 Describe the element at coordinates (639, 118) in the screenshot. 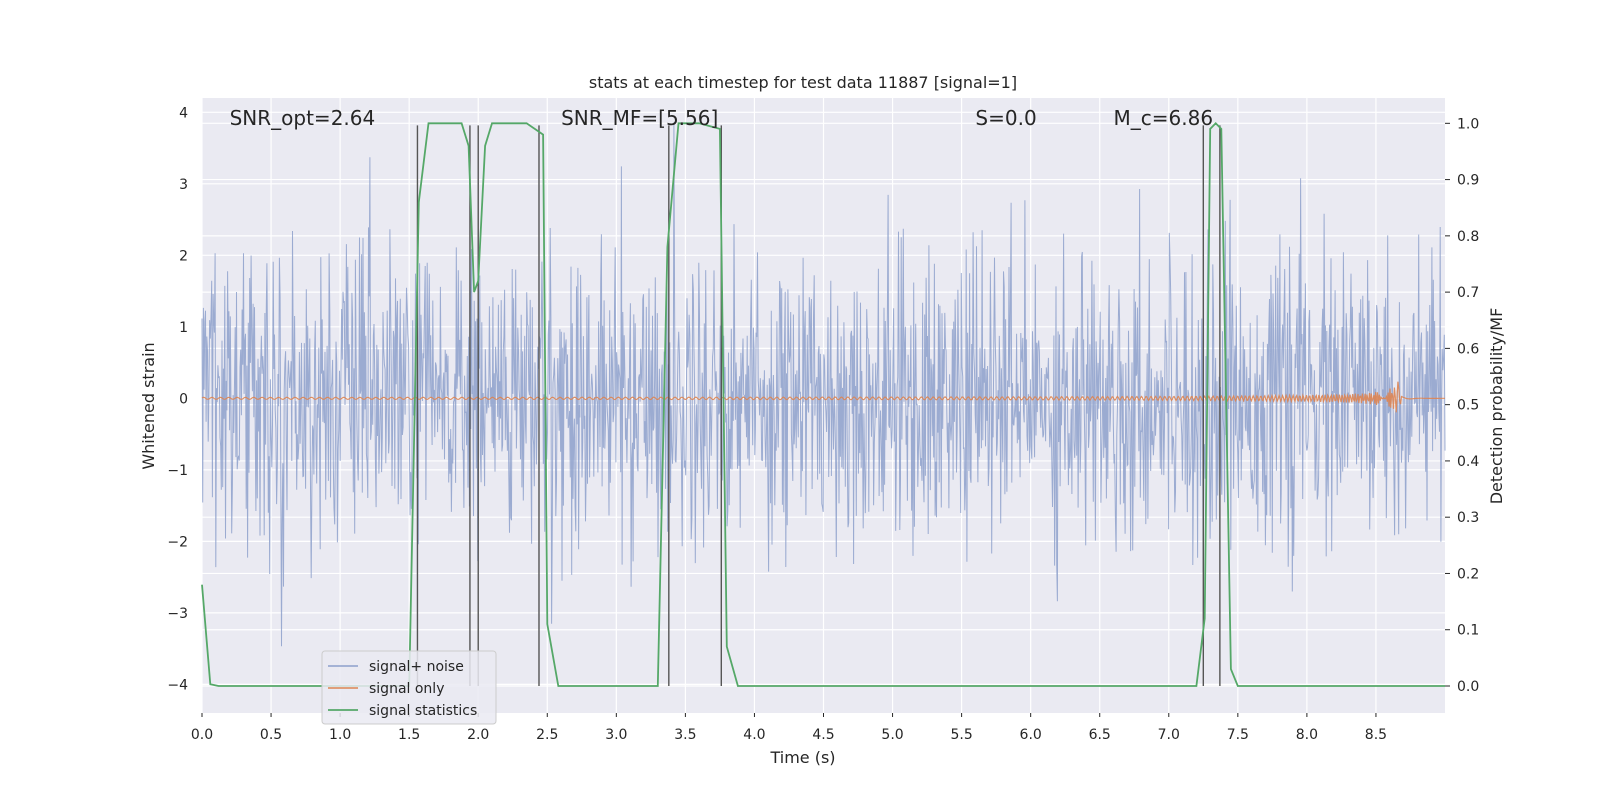

I see `annotation-1: SNR_MF=[5.56]` at that location.